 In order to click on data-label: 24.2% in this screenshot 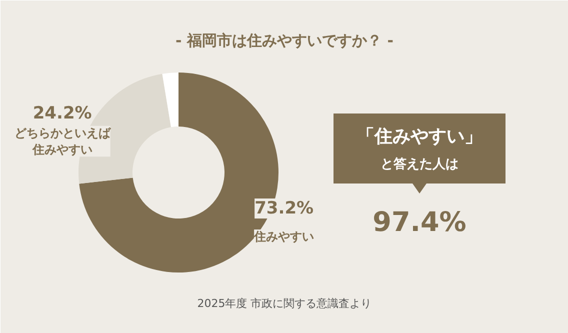, I will do `click(62, 113)`.